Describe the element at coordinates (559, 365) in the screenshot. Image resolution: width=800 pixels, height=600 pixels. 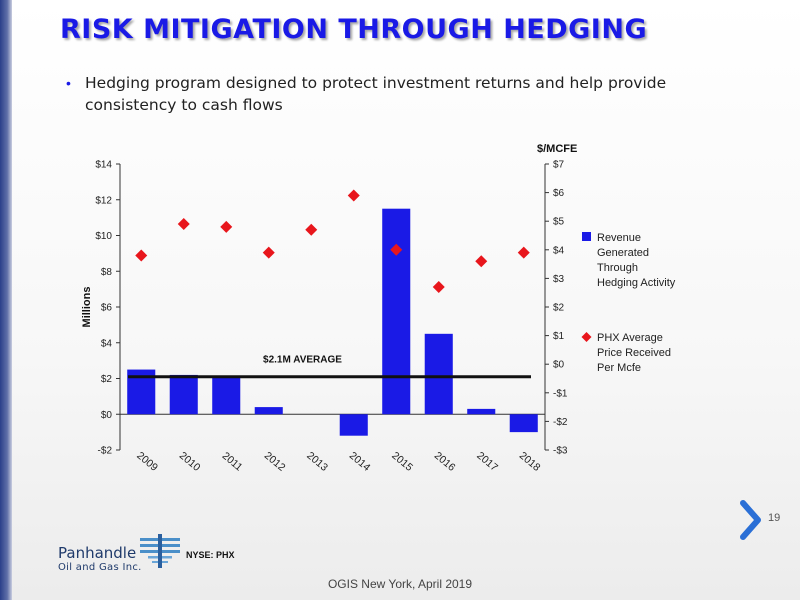
I see `y-tick-label-right: $0` at that location.